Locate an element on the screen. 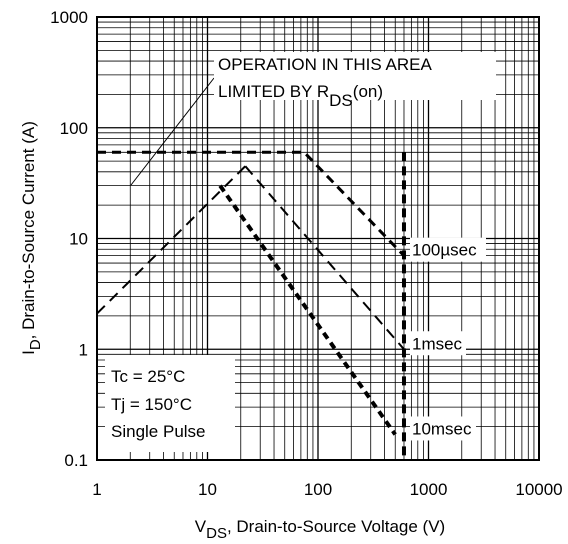 This screenshot has height=544, width=568. annotation-line1: OPERATION IN THIS AREA is located at coordinates (325, 64).